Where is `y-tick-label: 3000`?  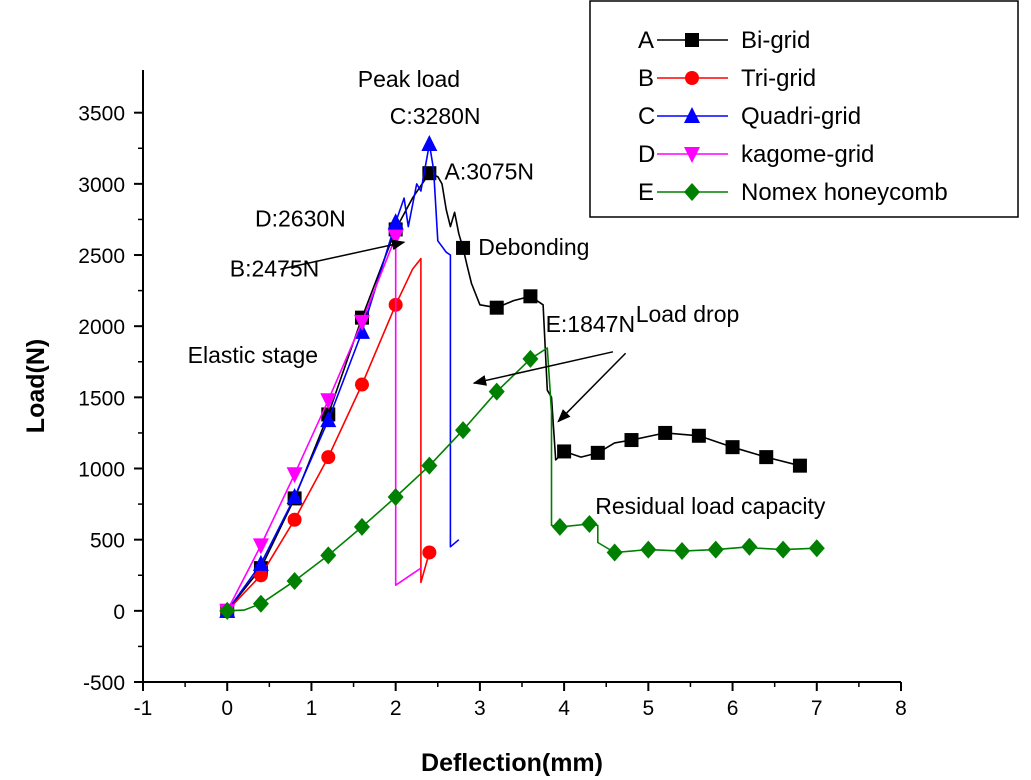 y-tick-label: 3000 is located at coordinates (101, 185).